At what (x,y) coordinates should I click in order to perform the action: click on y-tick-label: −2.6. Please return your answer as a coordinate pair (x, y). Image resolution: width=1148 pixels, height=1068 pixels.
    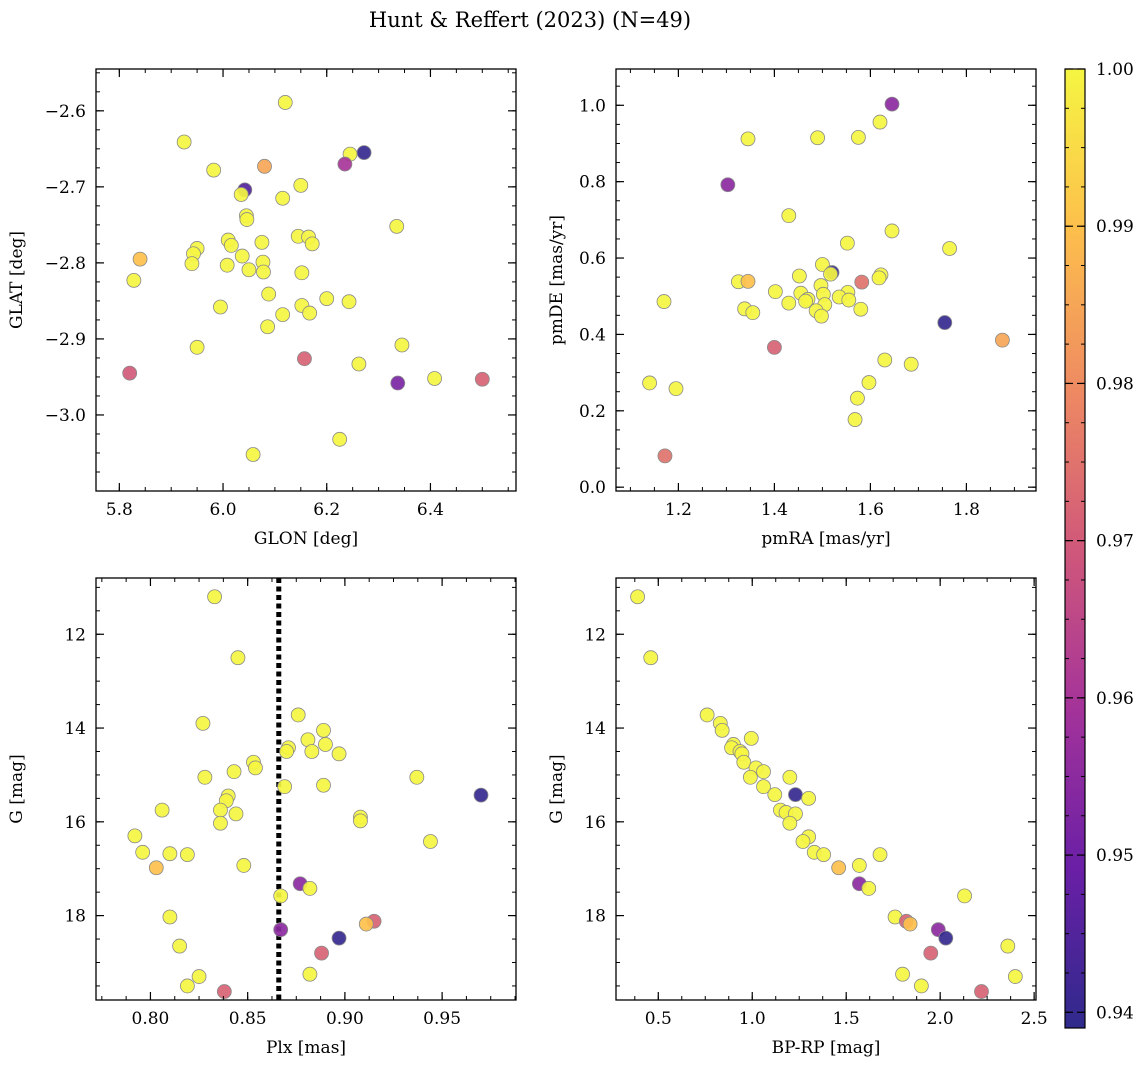
    Looking at the image, I should click on (65, 112).